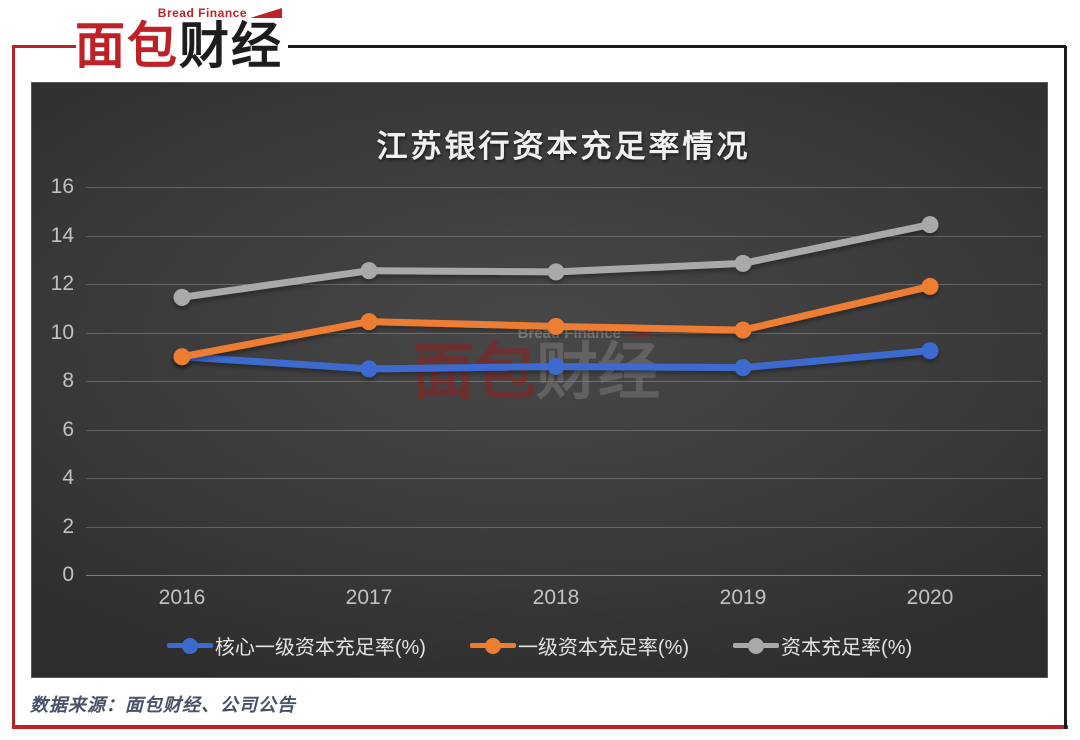  I want to click on chart-legend: 核心一级资本充足率(%) 一级资本充足率(%) 资本充足率(%), so click(539, 645).